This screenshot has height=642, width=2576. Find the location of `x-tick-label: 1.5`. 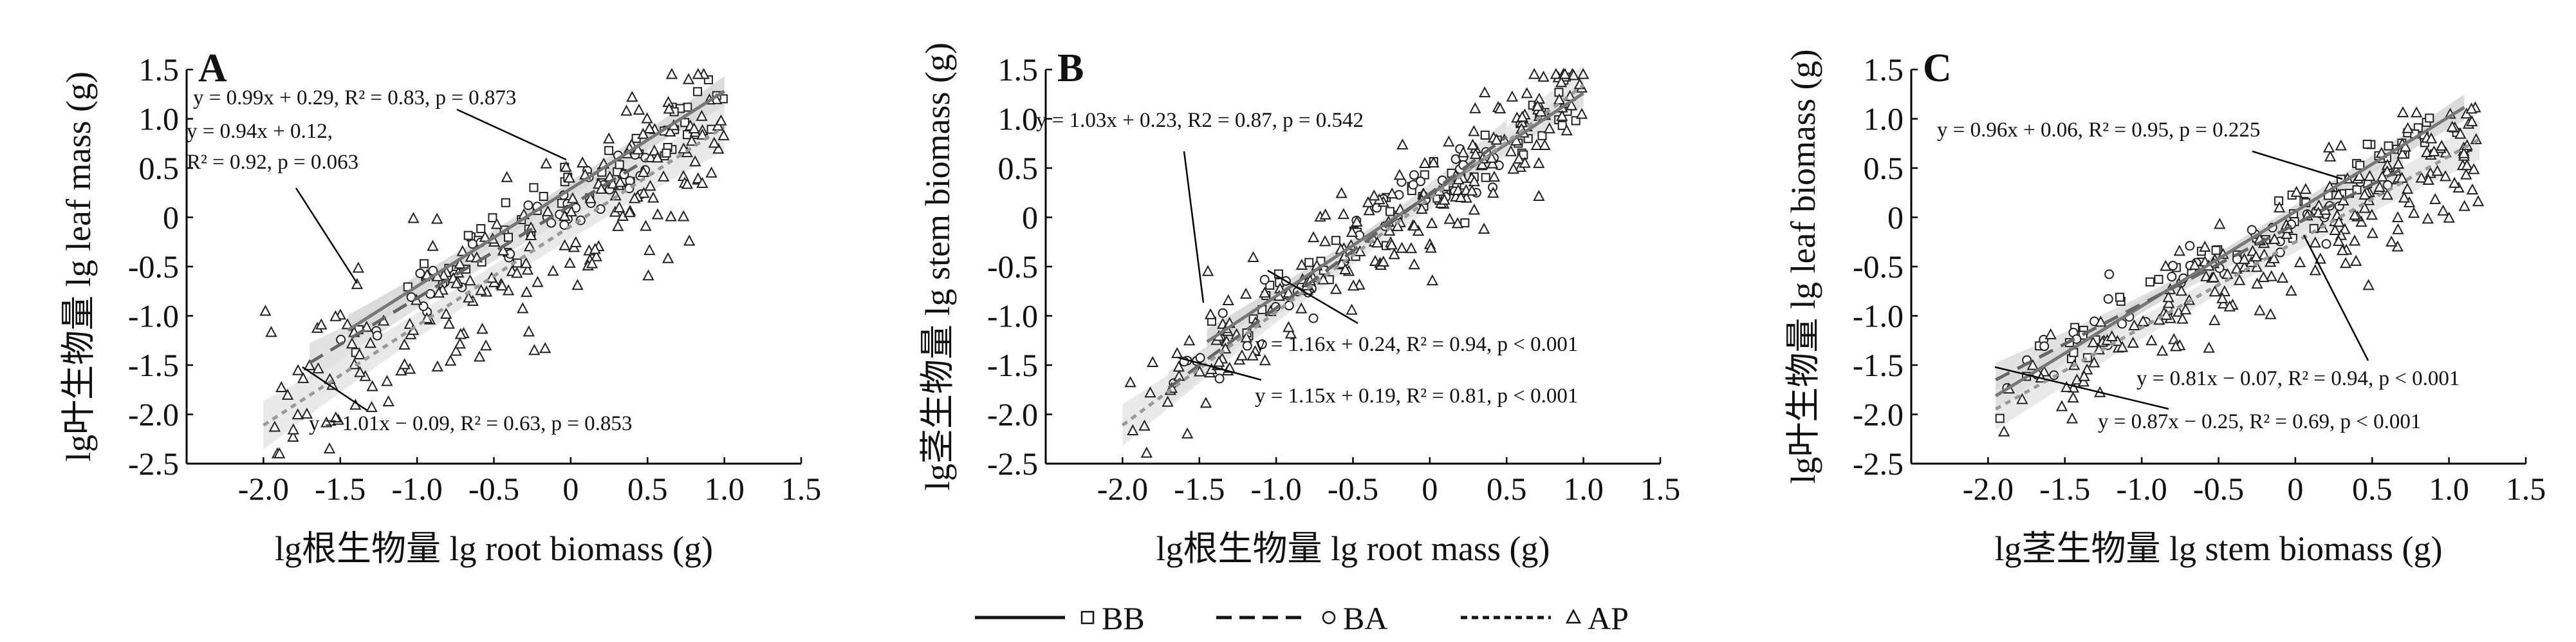

x-tick-label: 1.5 is located at coordinates (1660, 489).